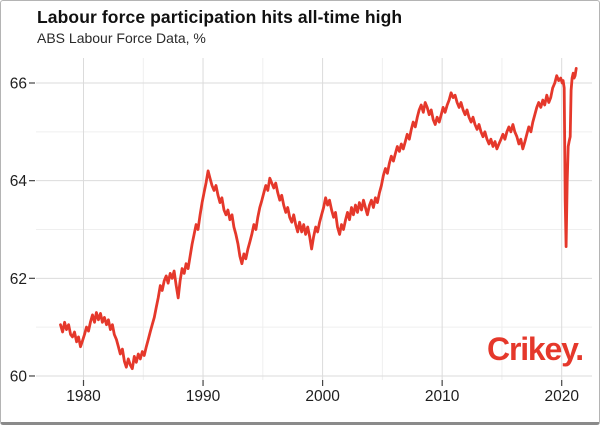  Describe the element at coordinates (83, 396) in the screenshot. I see `x-axis-label: 1980` at that location.